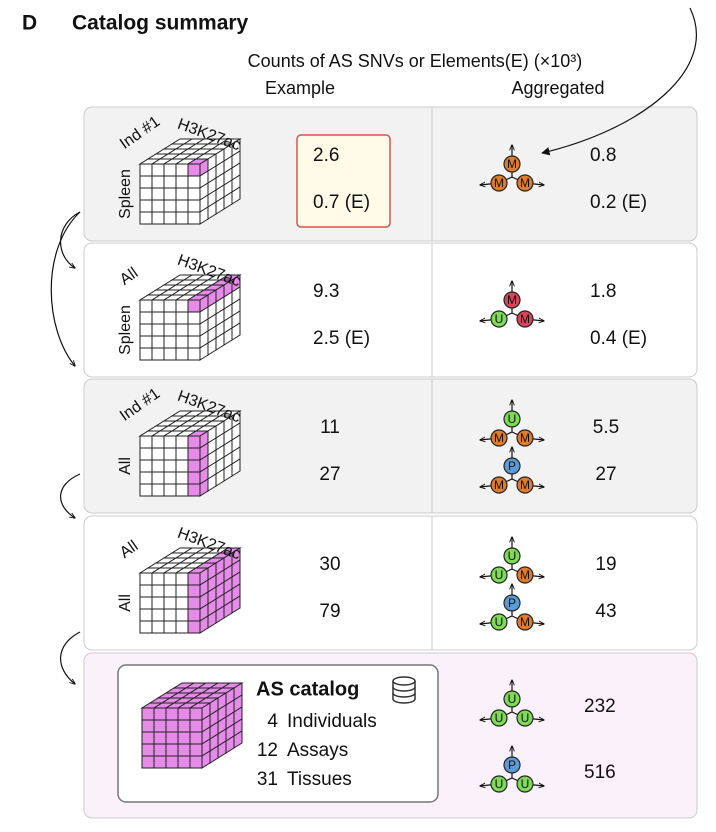 This screenshot has width=716, height=832. I want to click on element-glyph: PU M, so click(512, 607).